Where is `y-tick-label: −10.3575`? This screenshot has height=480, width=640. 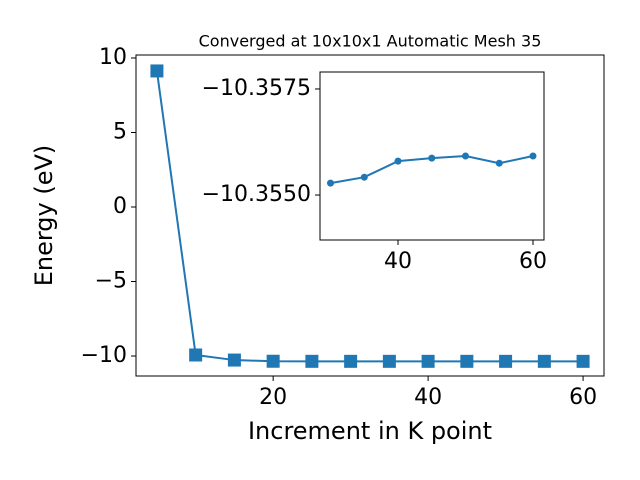 y-tick-label: −10.3575 is located at coordinates (256, 88).